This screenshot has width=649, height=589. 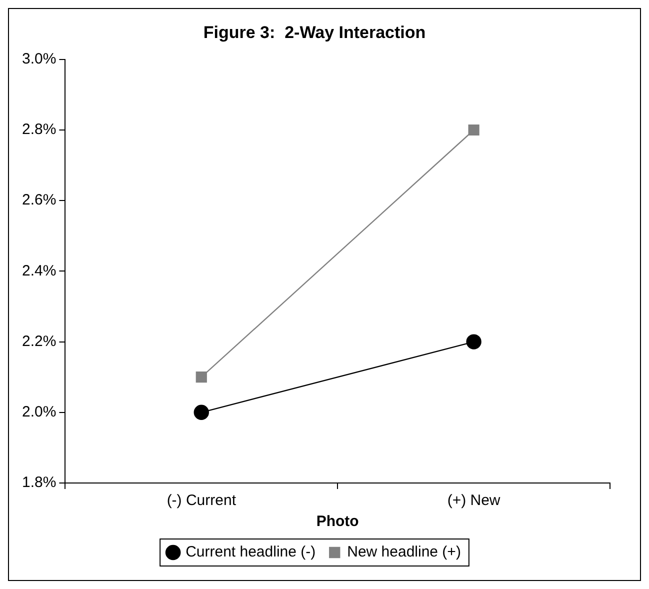 I want to click on y-tick-label: 3.0%, so click(x=39, y=59).